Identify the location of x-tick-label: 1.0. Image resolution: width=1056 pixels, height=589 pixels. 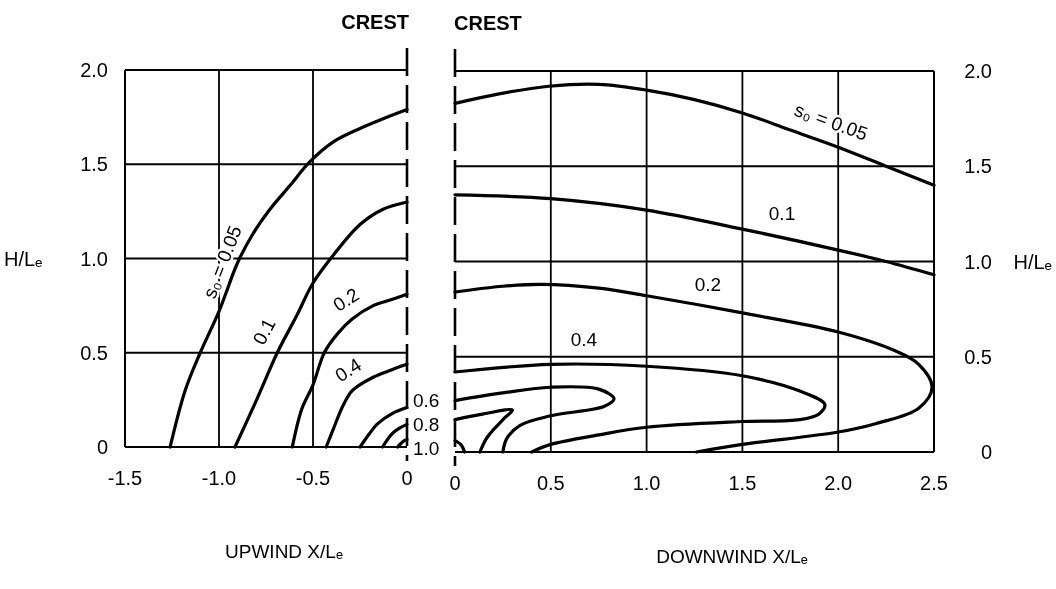
(646, 483).